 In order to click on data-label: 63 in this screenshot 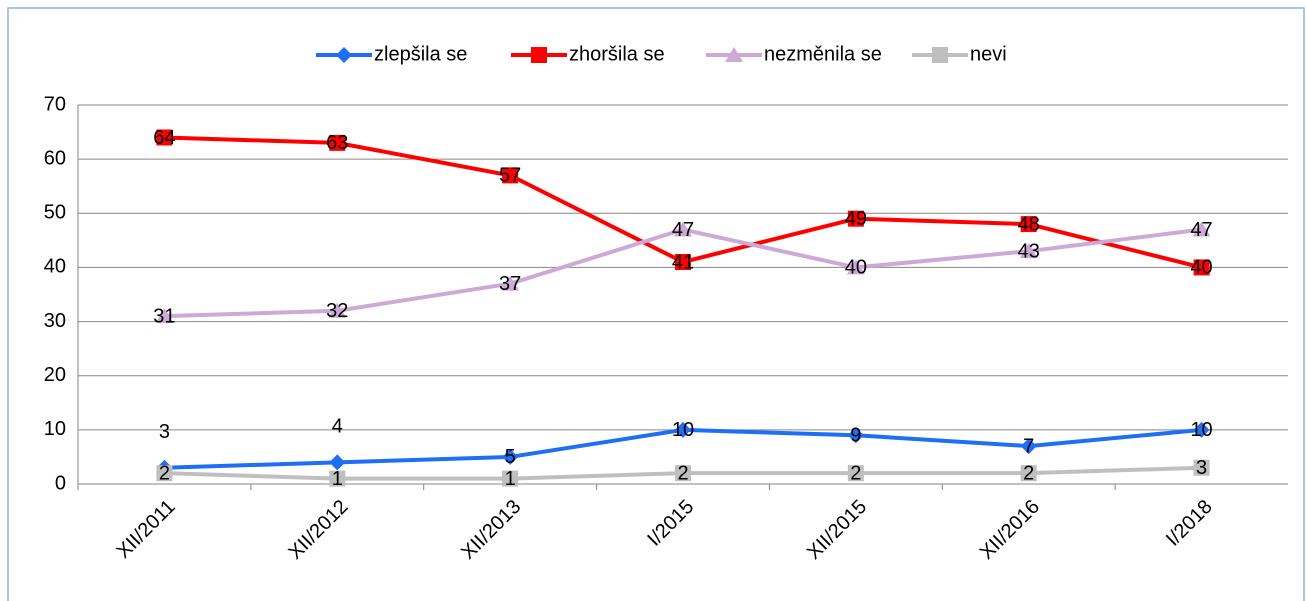, I will do `click(337, 143)`.